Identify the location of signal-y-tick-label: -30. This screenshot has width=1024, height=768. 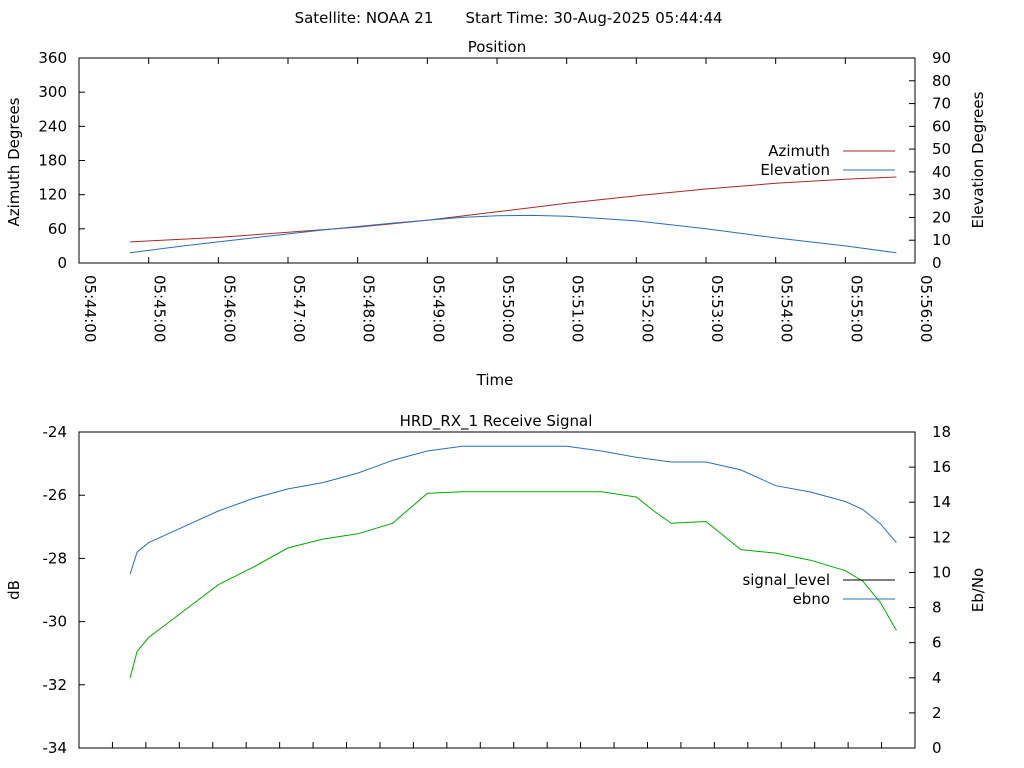
(55, 622).